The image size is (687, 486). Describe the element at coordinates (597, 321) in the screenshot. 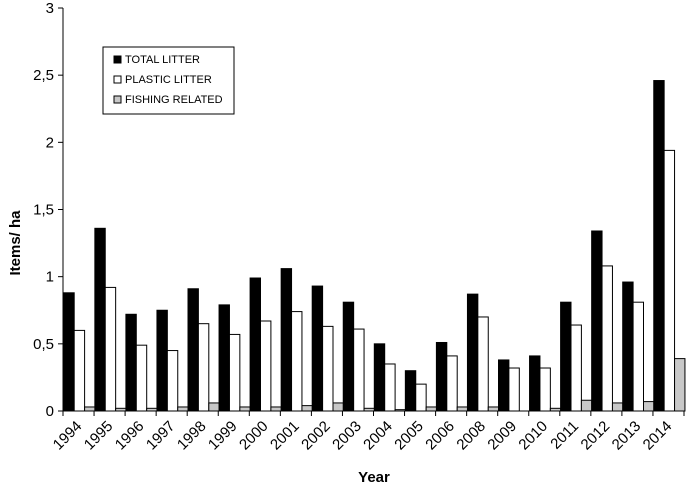

I see `bar-total-litter-2012` at that location.